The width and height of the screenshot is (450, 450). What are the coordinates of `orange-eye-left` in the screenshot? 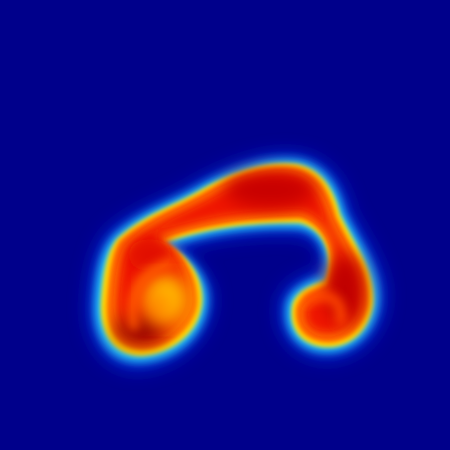 It's located at (160, 305).